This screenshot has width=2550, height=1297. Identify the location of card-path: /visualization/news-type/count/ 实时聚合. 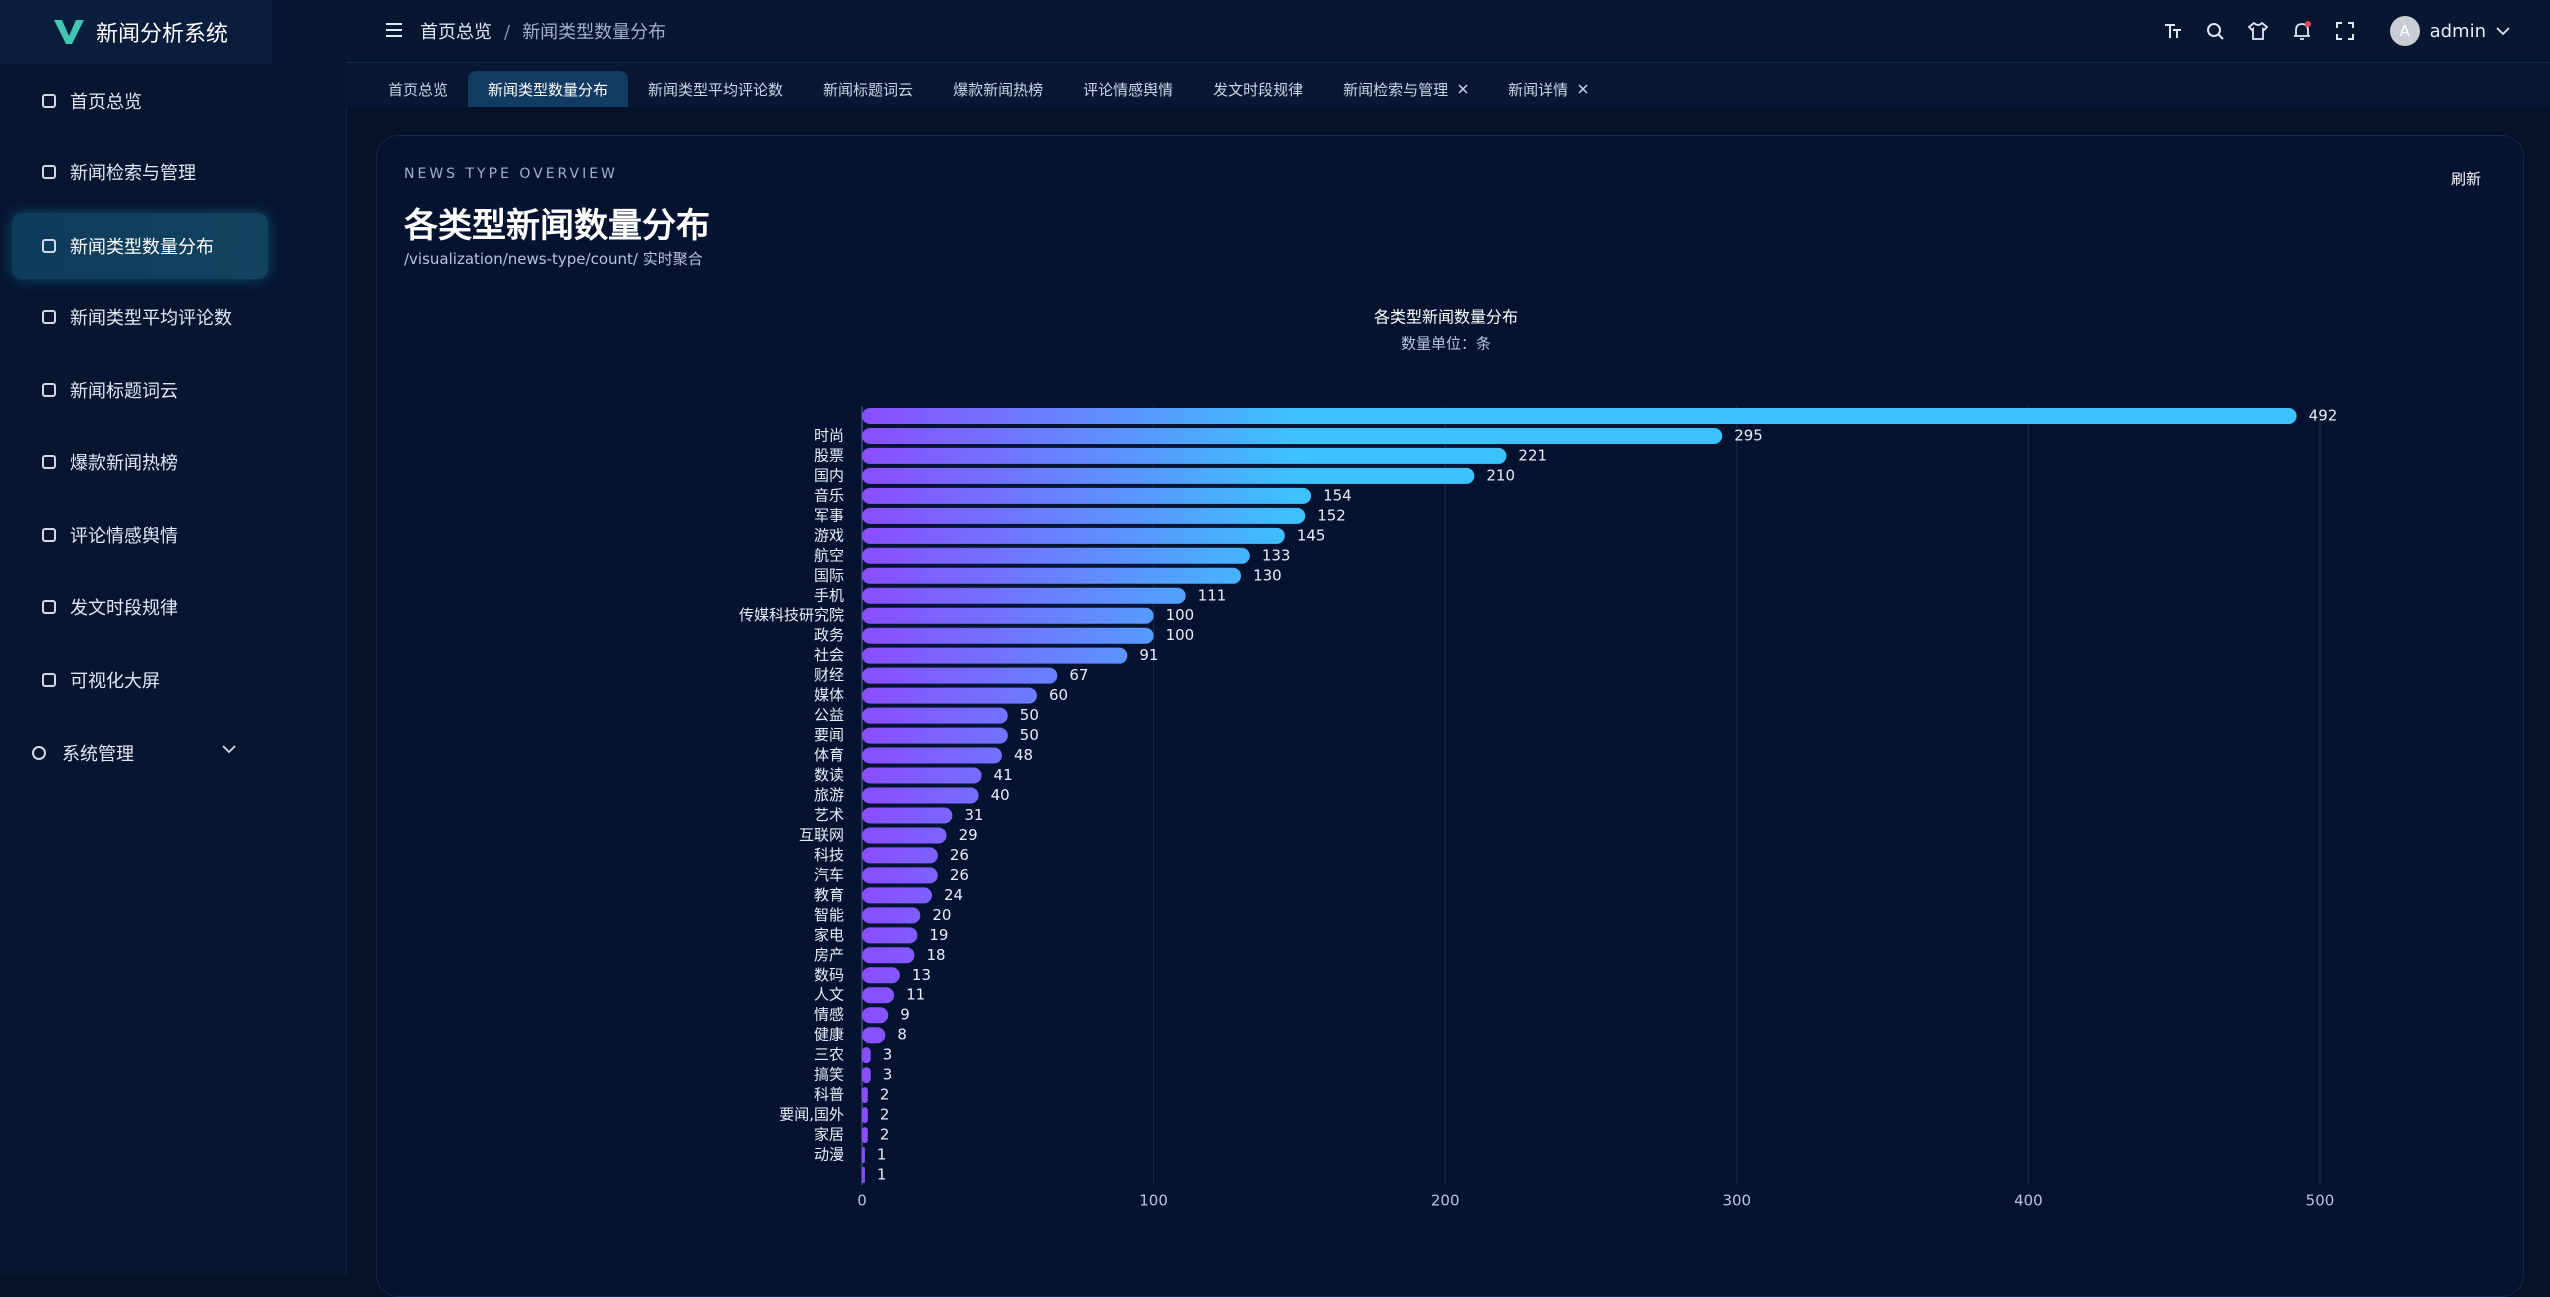
(553, 259).